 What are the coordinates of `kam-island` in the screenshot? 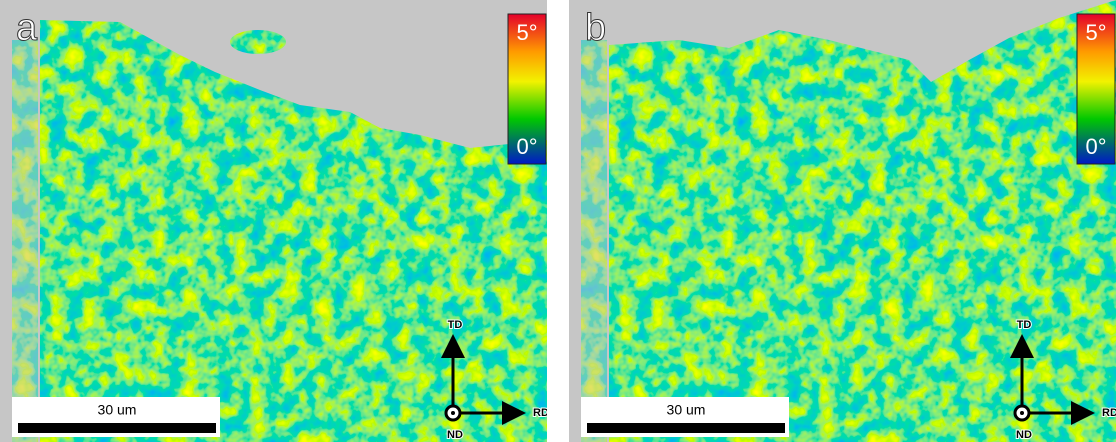 It's located at (258, 42).